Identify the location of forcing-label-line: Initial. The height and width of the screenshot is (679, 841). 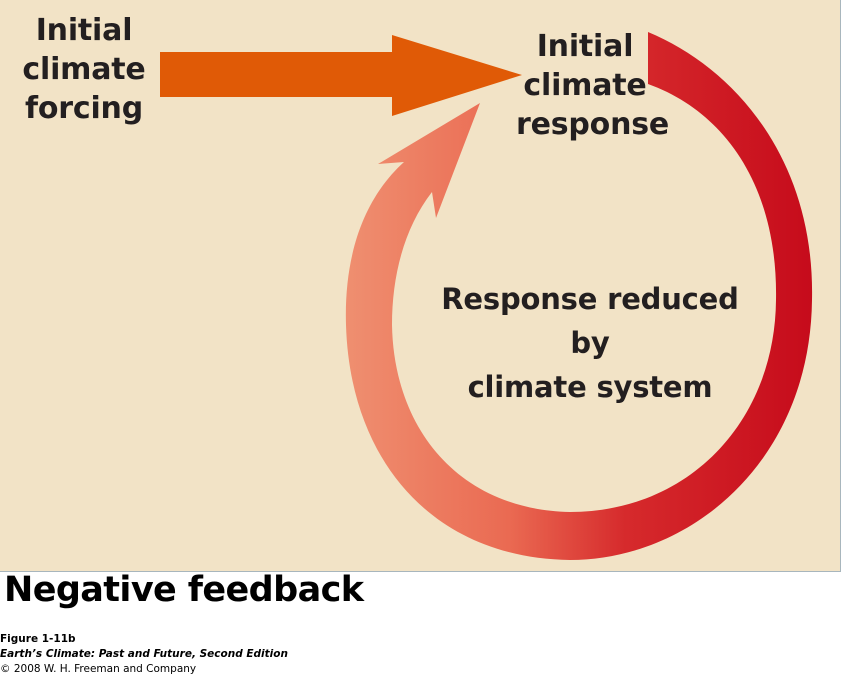
(84, 30).